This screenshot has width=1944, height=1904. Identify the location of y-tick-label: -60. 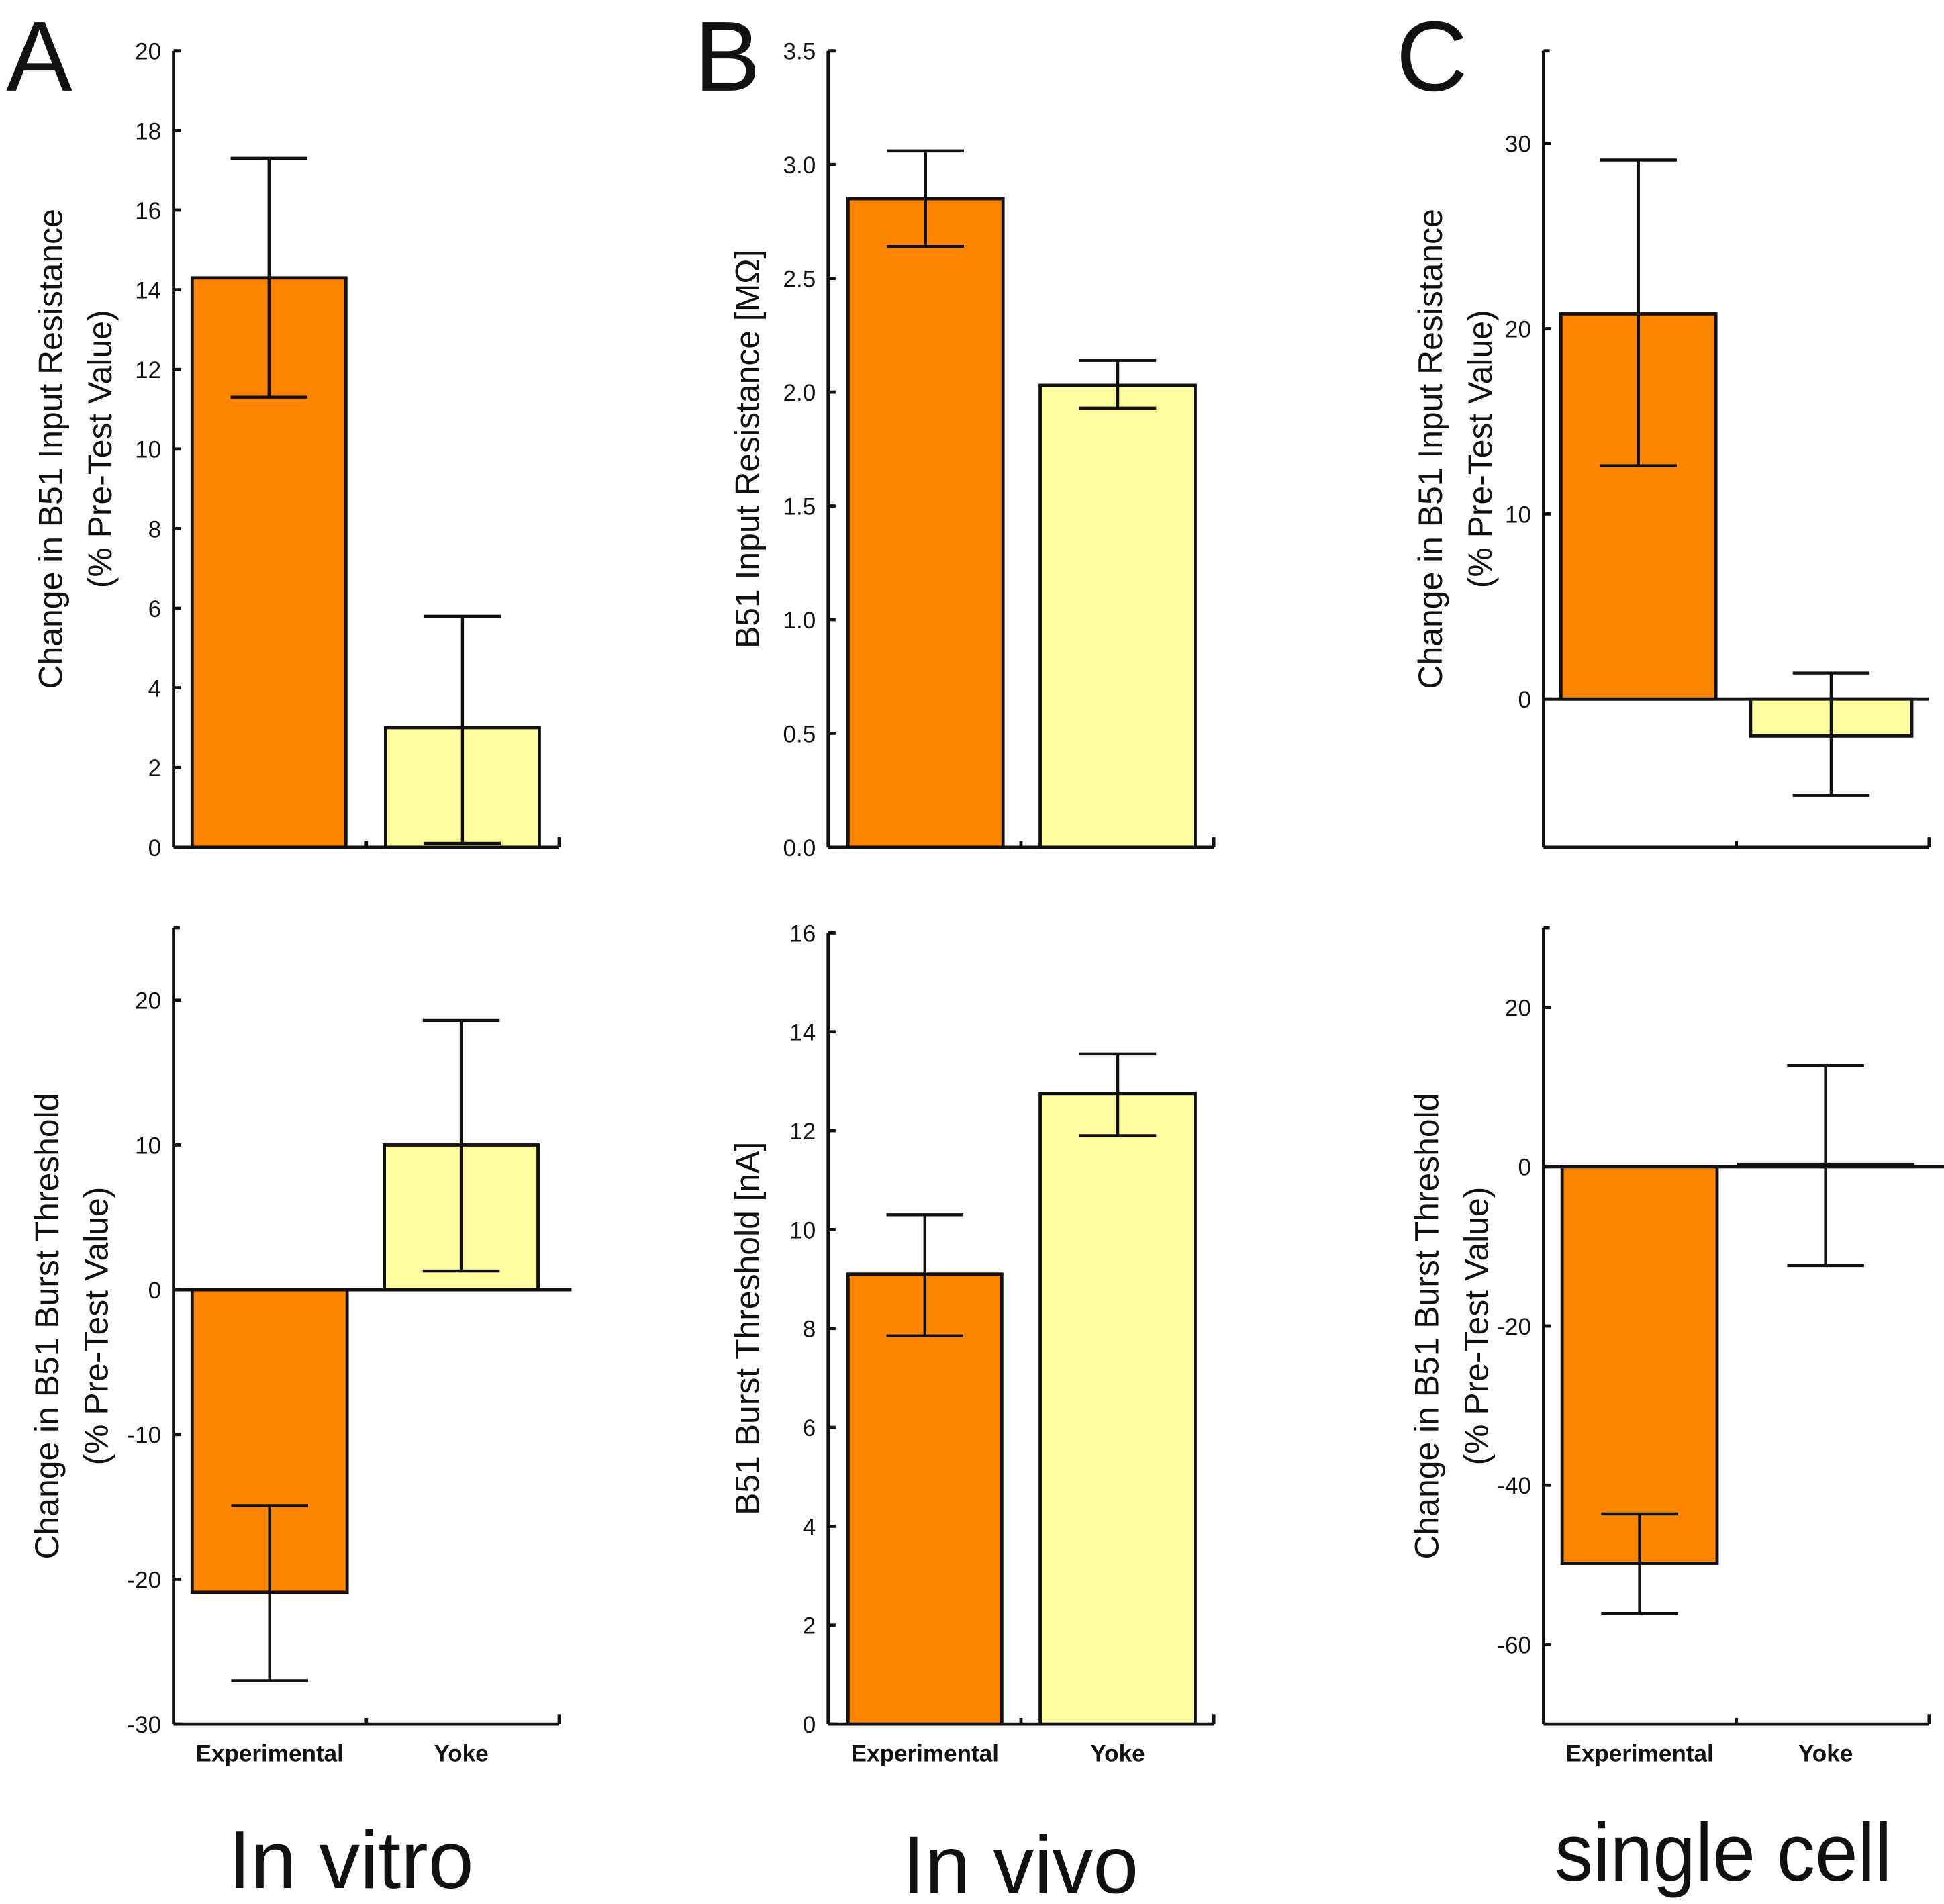
(1514, 1645).